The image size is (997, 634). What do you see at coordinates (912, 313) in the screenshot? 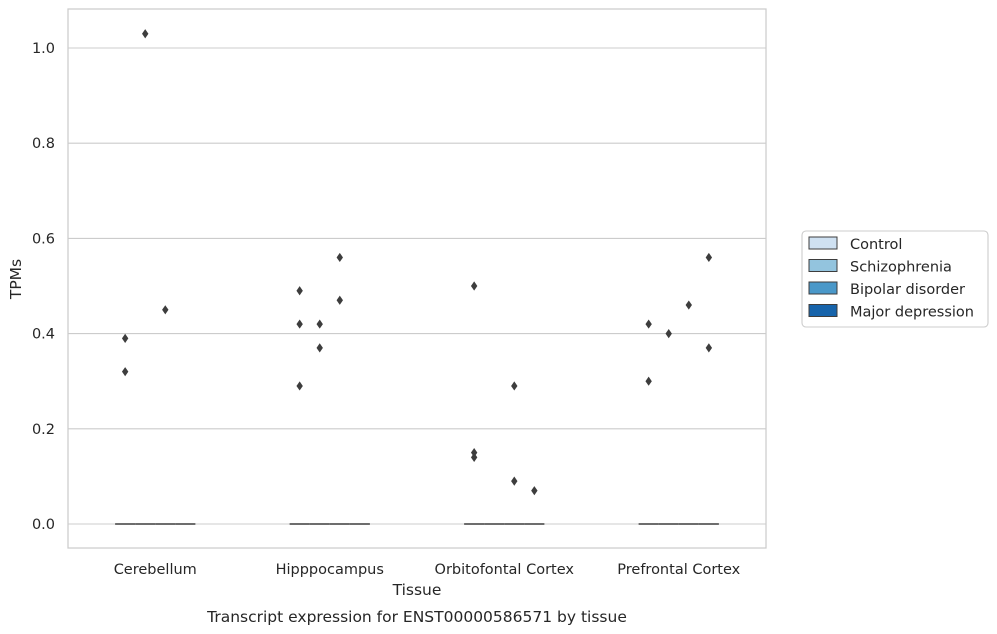
I see `legend-label: Major depression` at bounding box center [912, 313].